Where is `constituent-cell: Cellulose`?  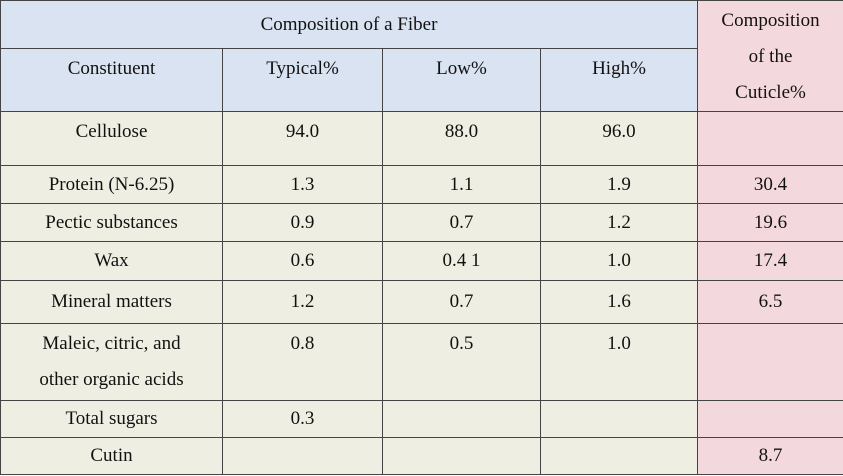 constituent-cell: Cellulose is located at coordinates (111, 138).